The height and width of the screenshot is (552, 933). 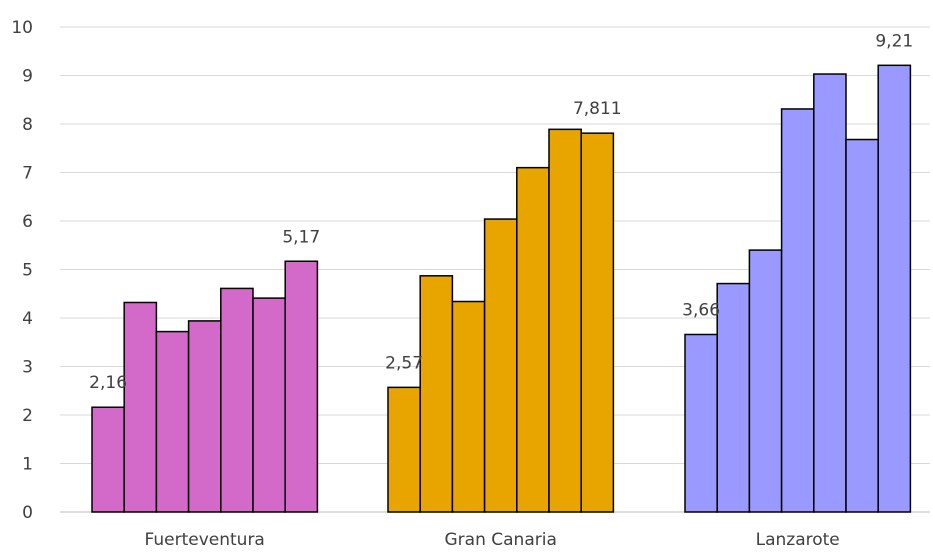 I want to click on category-label: Gran Canaria, so click(x=501, y=540).